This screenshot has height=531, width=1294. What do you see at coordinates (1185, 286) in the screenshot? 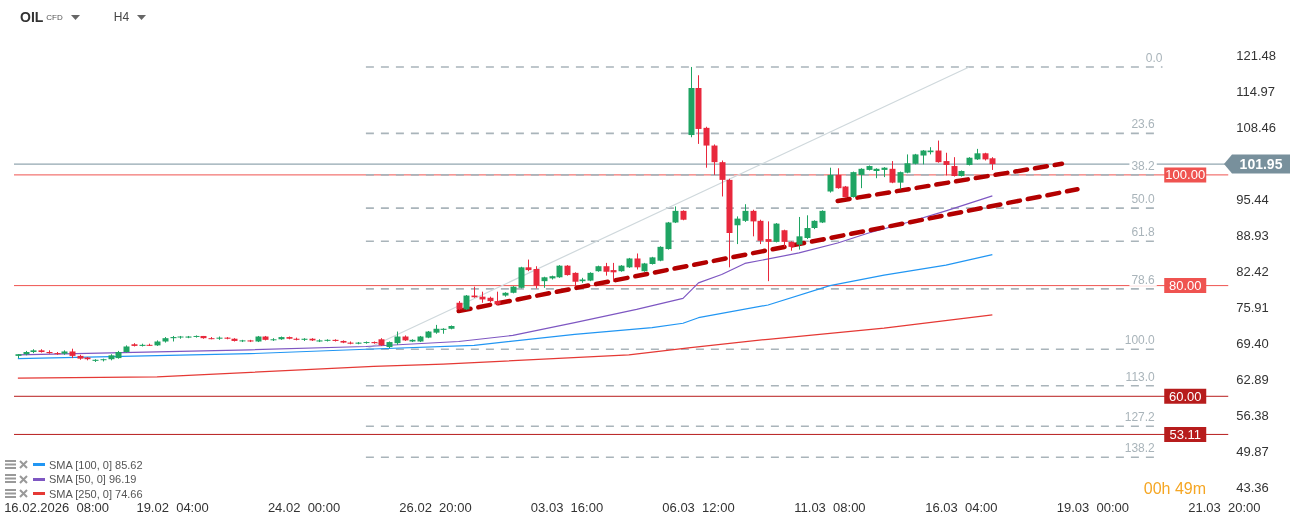
I see `ref-line-label: 80.00` at bounding box center [1185, 286].